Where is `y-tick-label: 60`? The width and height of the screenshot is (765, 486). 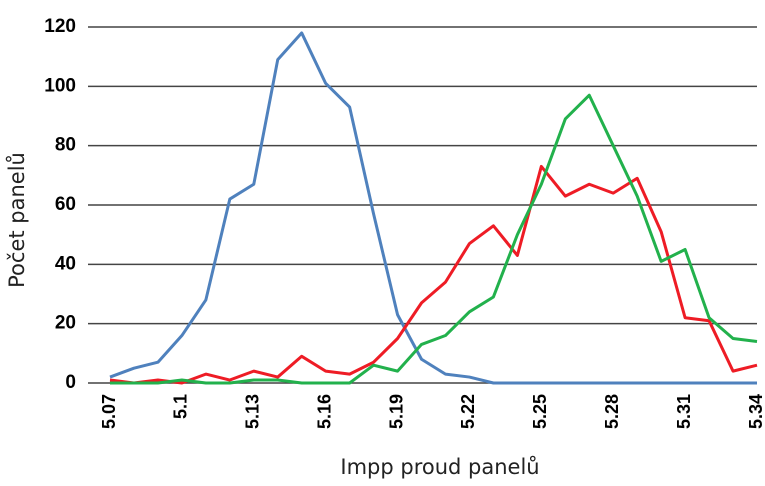 y-tick-label: 60 is located at coordinates (65, 204).